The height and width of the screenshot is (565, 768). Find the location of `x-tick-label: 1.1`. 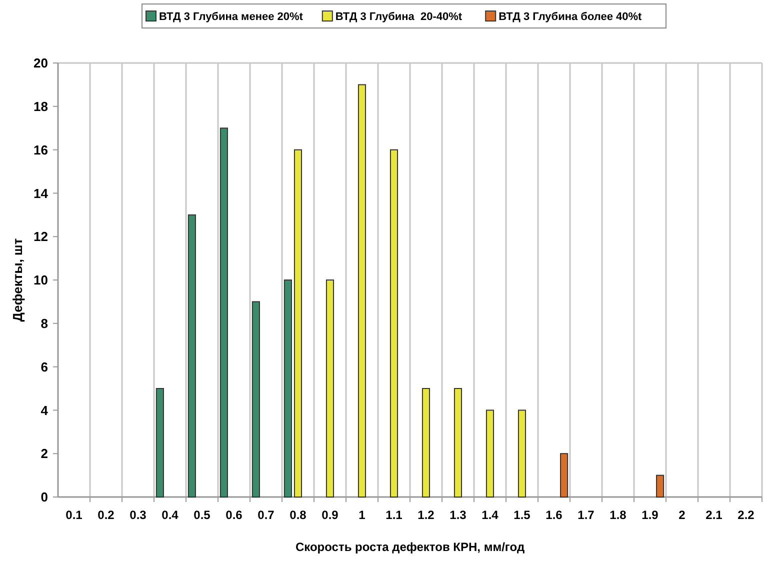

x-tick-label: 1.1 is located at coordinates (394, 515).